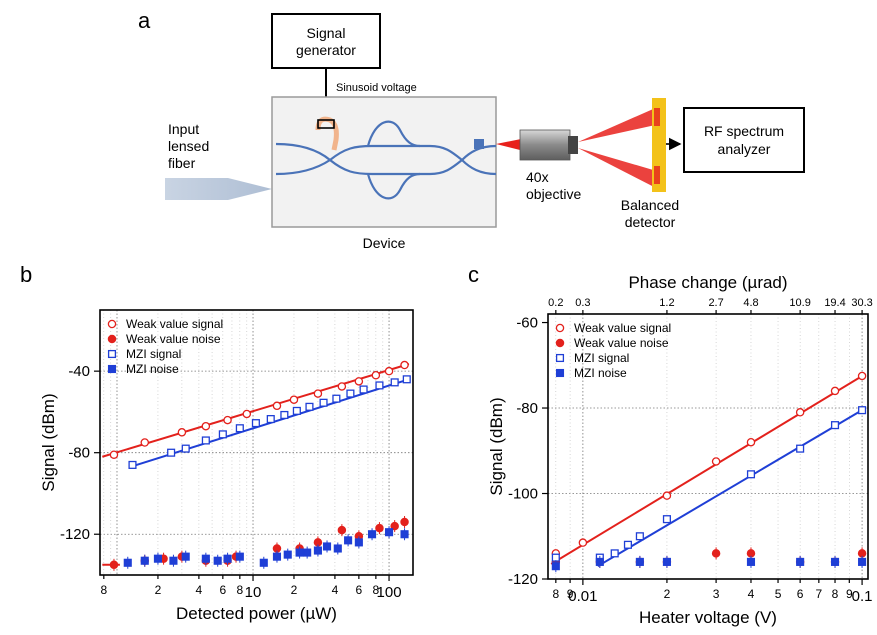  What do you see at coordinates (555, 303) in the screenshot?
I see `top-x-tick-label: 0.2` at bounding box center [555, 303].